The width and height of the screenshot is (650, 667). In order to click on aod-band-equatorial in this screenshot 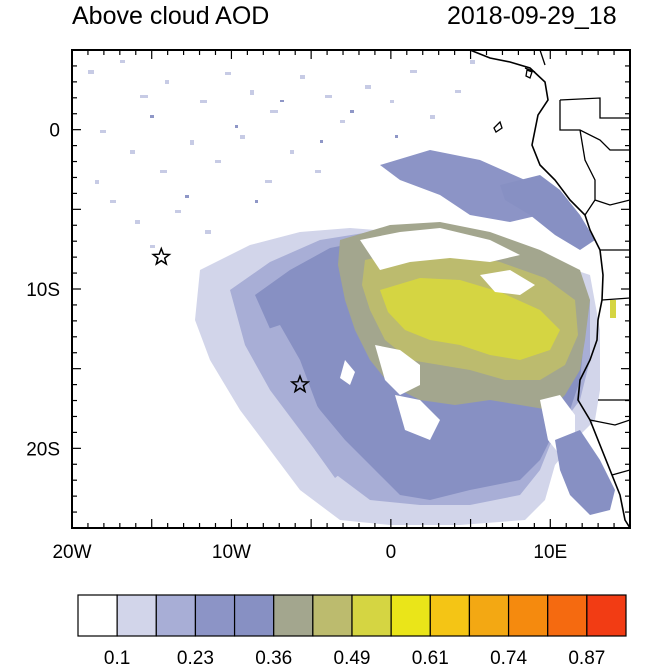, I will do `click(462, 186)`.